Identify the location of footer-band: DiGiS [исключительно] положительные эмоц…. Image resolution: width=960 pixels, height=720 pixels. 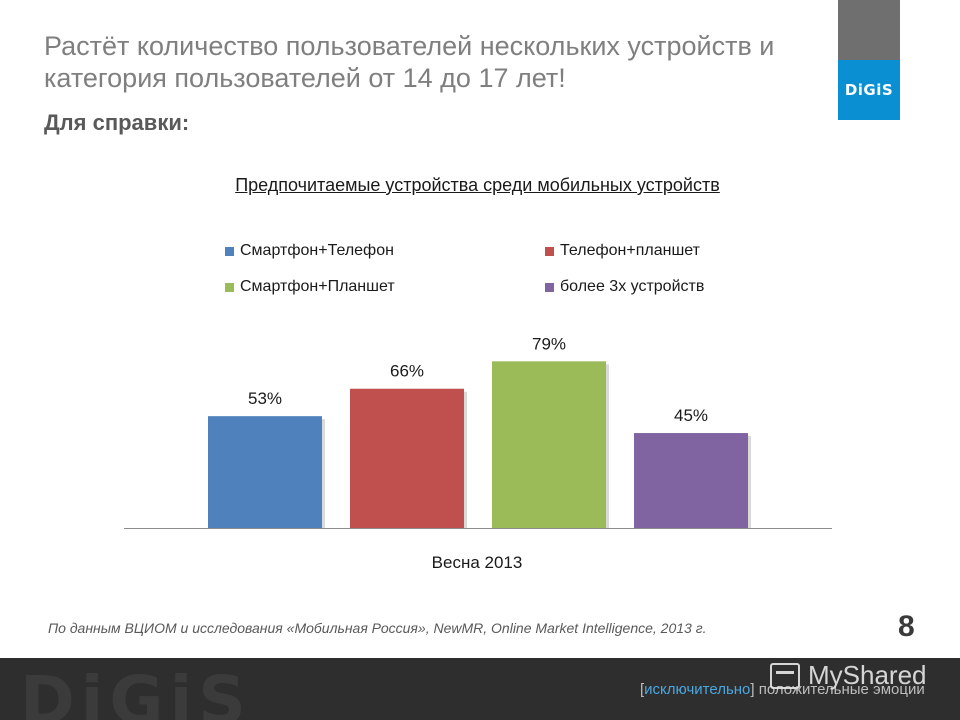
(480, 689).